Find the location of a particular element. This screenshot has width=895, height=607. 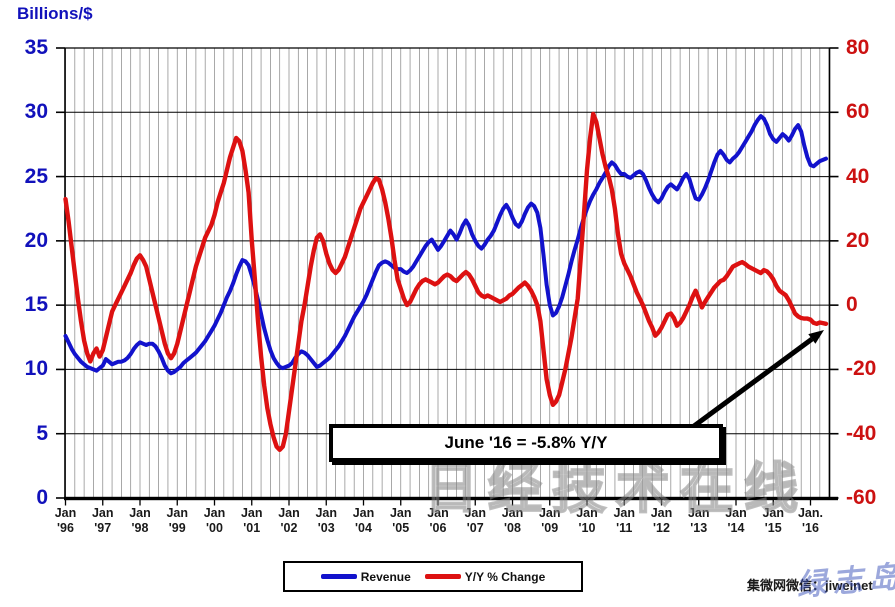

x-axis-tick-label: Jan '09 is located at coordinates (549, 520).